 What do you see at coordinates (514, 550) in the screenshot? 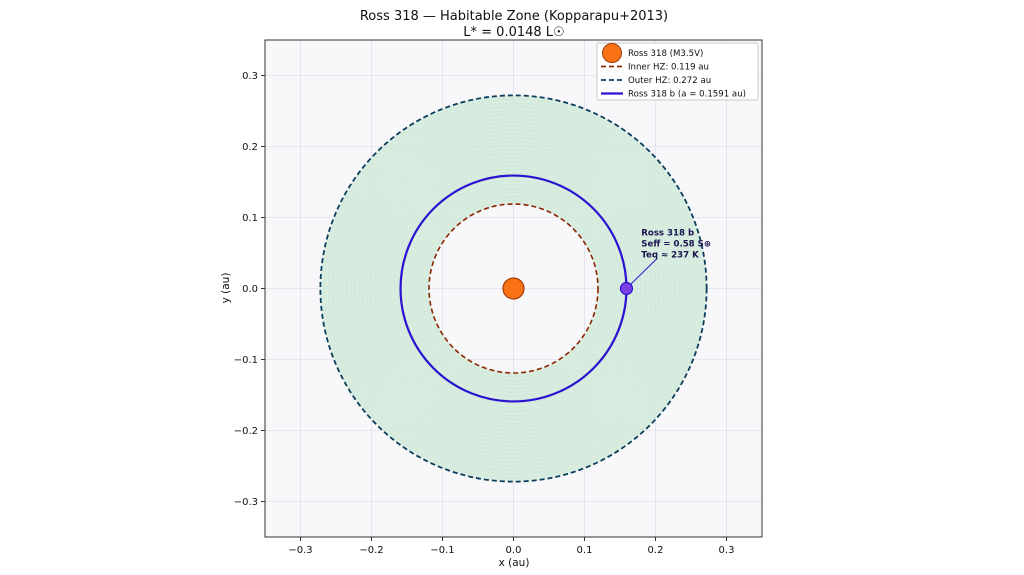
I see `x-tick-label: 0.0` at bounding box center [514, 550].